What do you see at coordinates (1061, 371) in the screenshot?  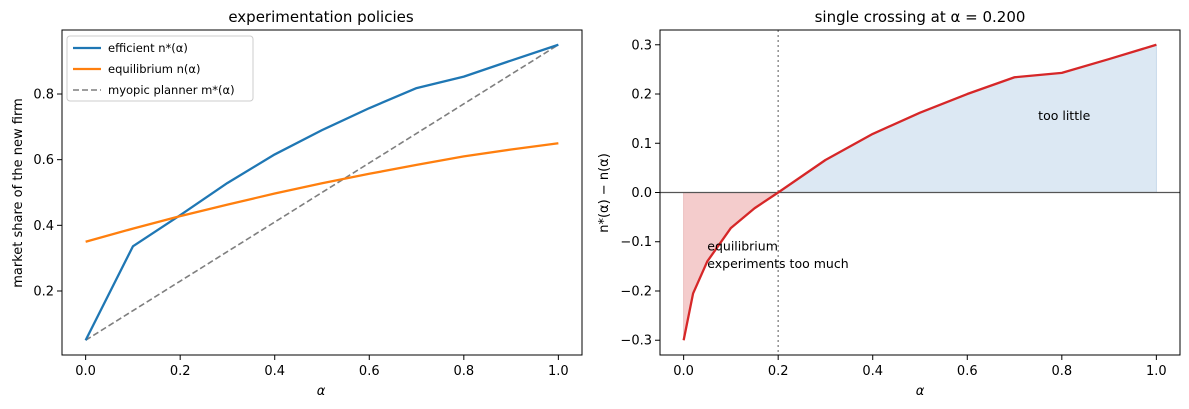 I see `chart-right-x-tick-label: 0.8` at bounding box center [1061, 371].